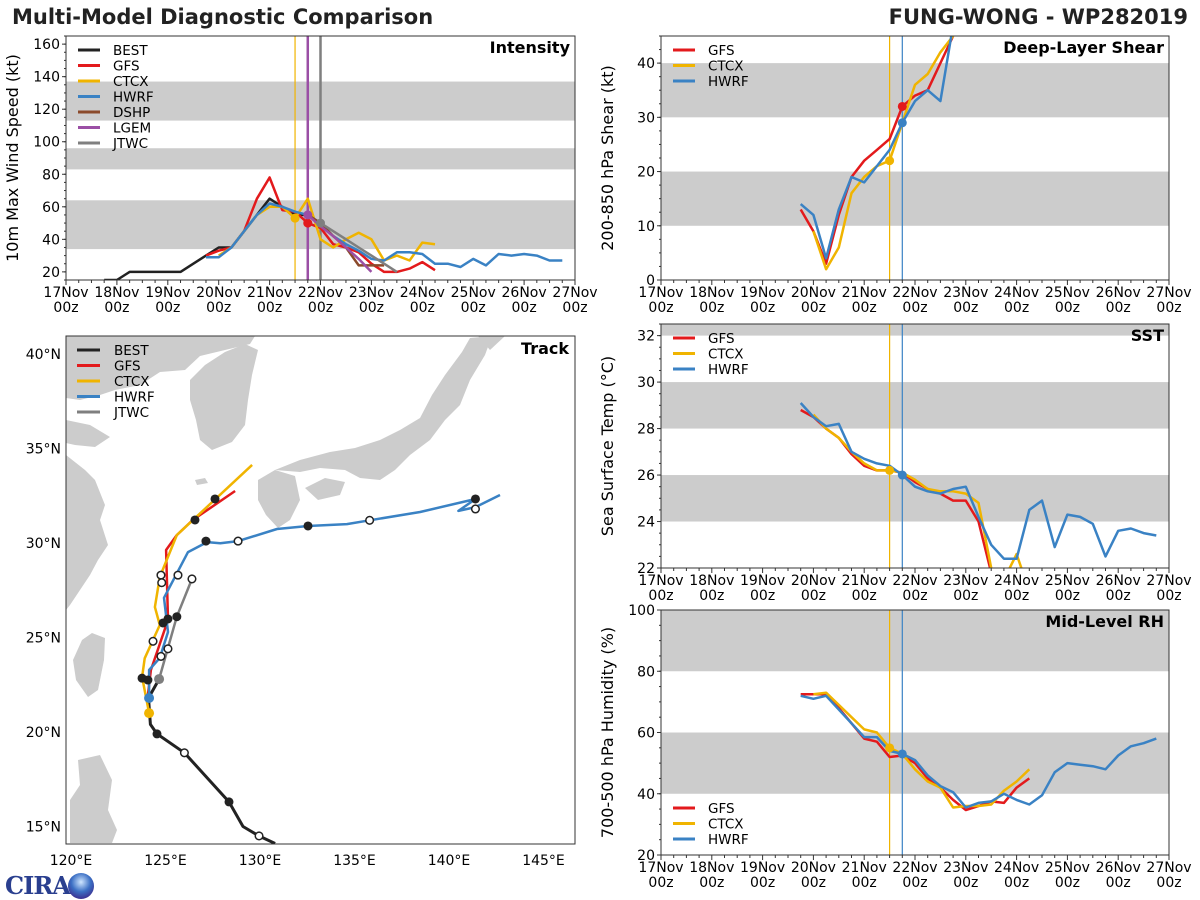 The width and height of the screenshot is (1200, 900). I want to click on x-tick-date: 17Nov, so click(660, 293).